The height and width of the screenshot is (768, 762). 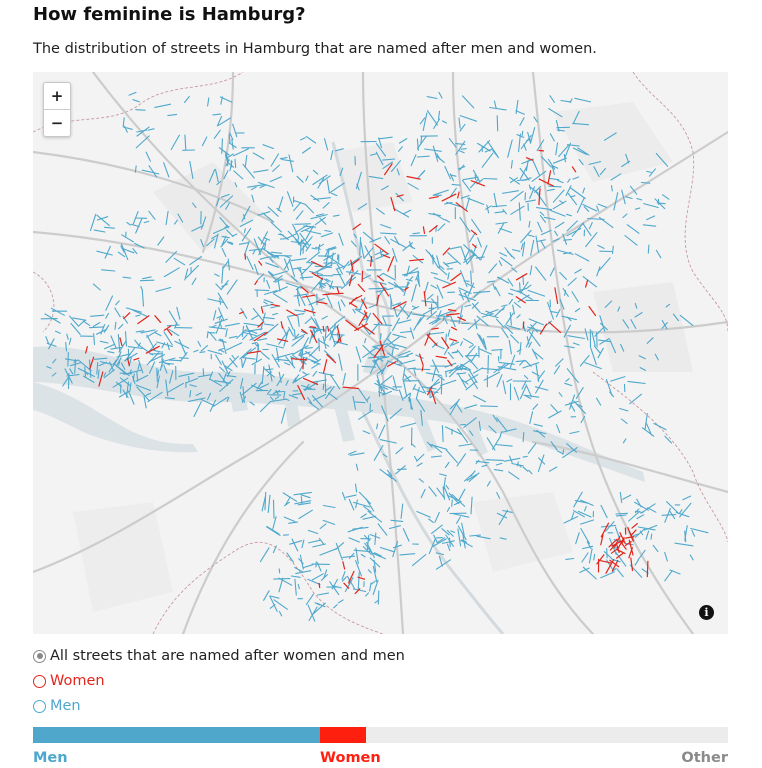 I want to click on zoom-out-button: −, so click(x=57, y=122).